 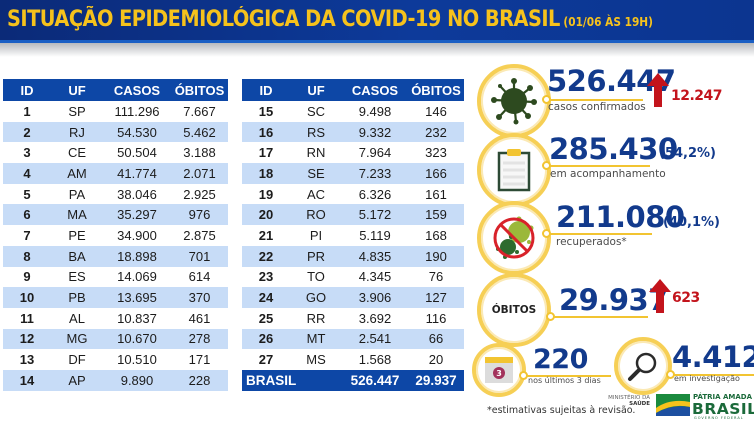 What do you see at coordinates (266, 153) in the screenshot?
I see `cell-id: 17` at bounding box center [266, 153].